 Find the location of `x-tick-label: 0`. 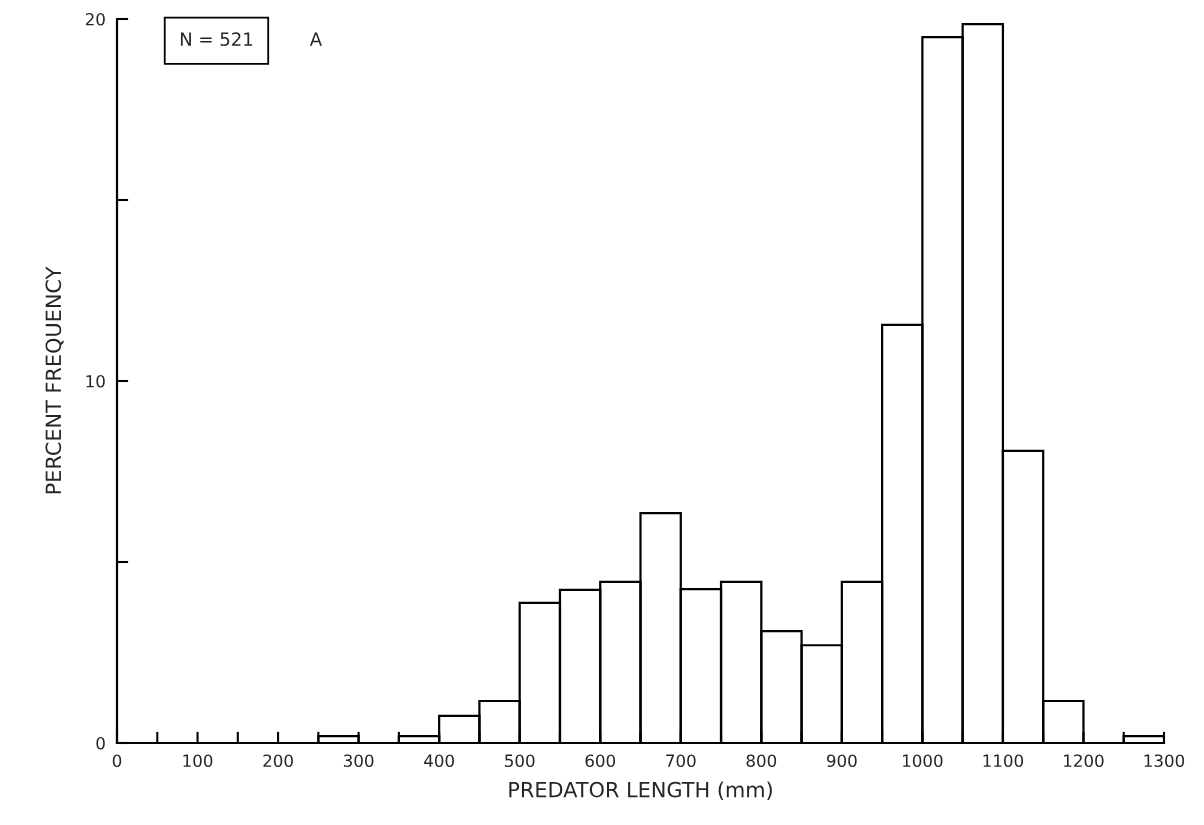

x-tick-label: 0 is located at coordinates (117, 761).